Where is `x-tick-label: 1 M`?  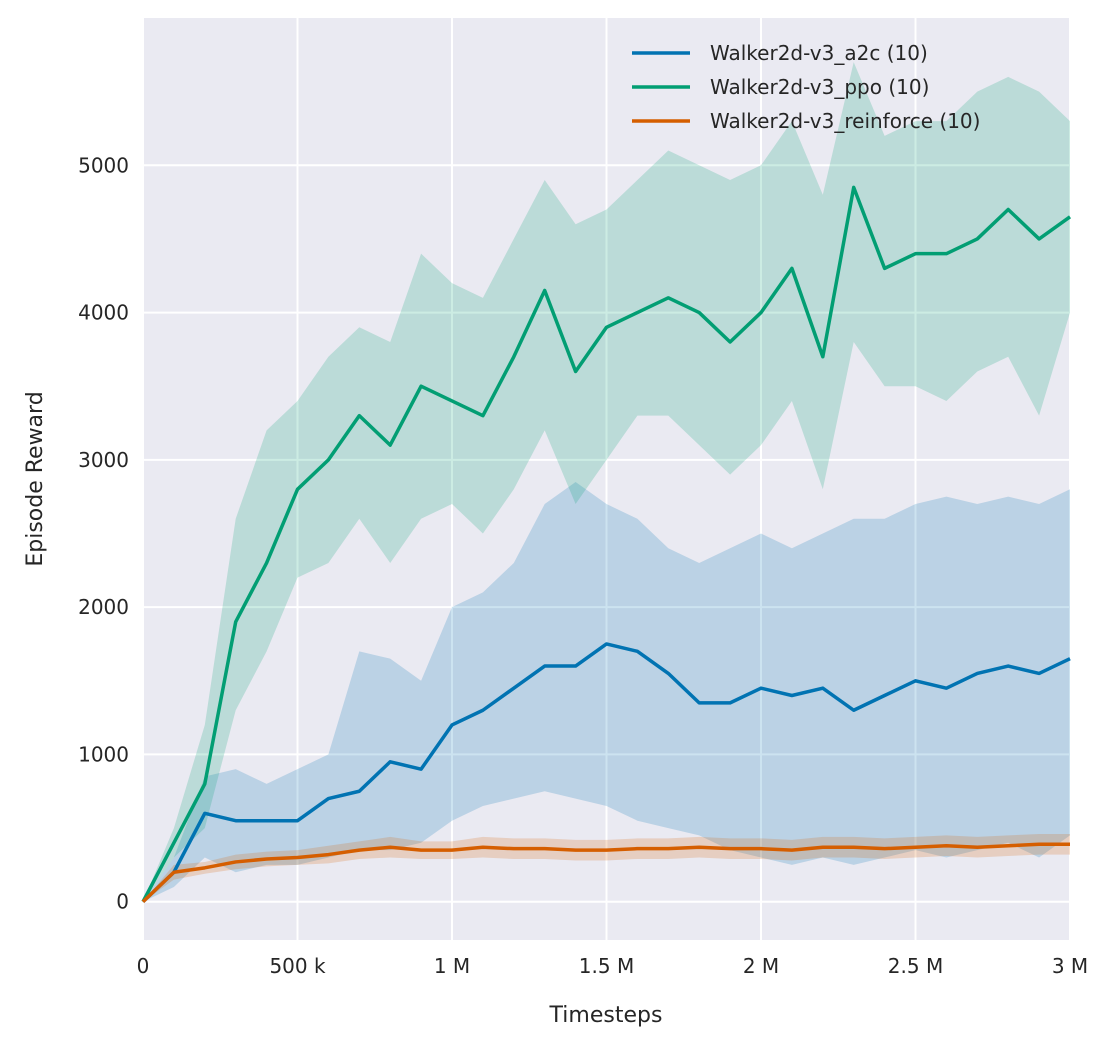
x-tick-label: 1 M is located at coordinates (452, 966).